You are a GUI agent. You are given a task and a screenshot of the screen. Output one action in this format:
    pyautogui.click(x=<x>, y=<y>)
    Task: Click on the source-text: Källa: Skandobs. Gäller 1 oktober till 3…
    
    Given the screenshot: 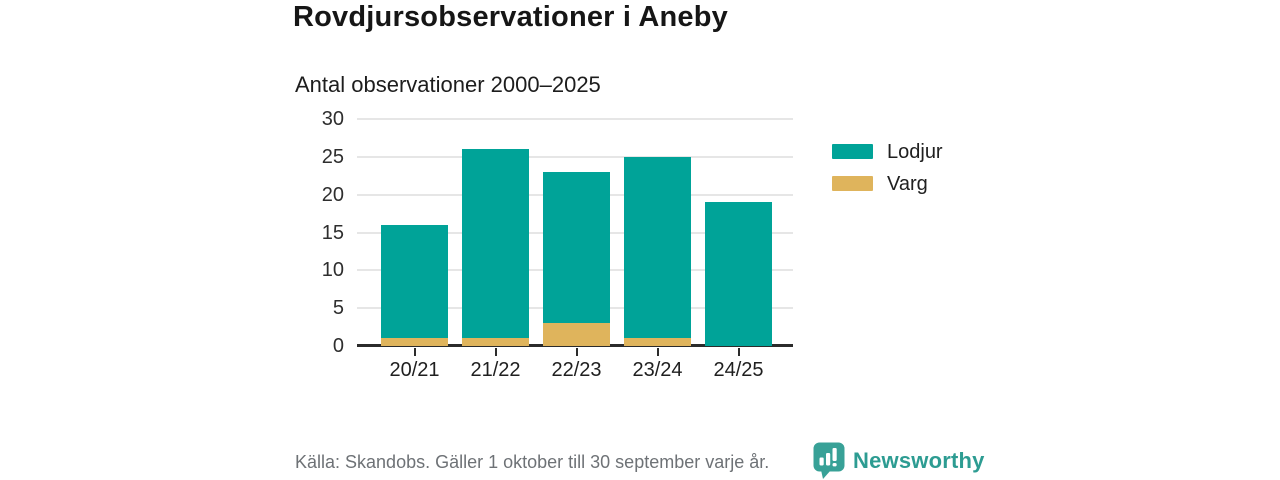 What is the action you would take?
    pyautogui.click(x=532, y=462)
    